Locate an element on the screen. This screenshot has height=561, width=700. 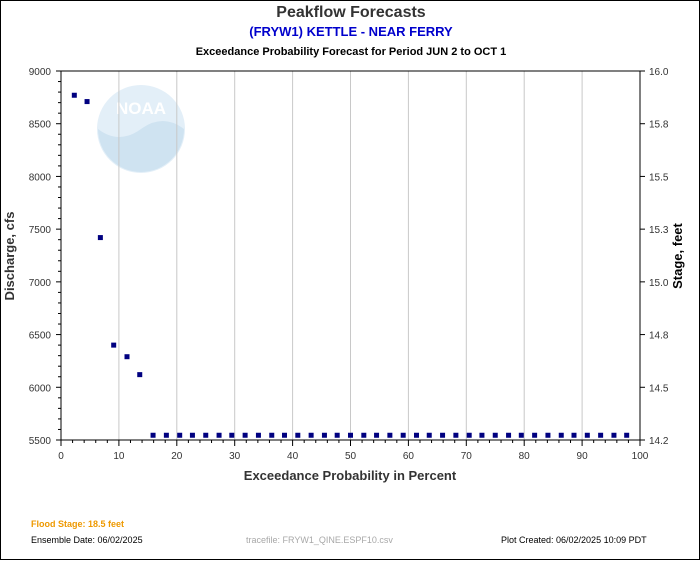
flood-stage-note: Flood Stage: 18.5 feet is located at coordinates (78, 524).